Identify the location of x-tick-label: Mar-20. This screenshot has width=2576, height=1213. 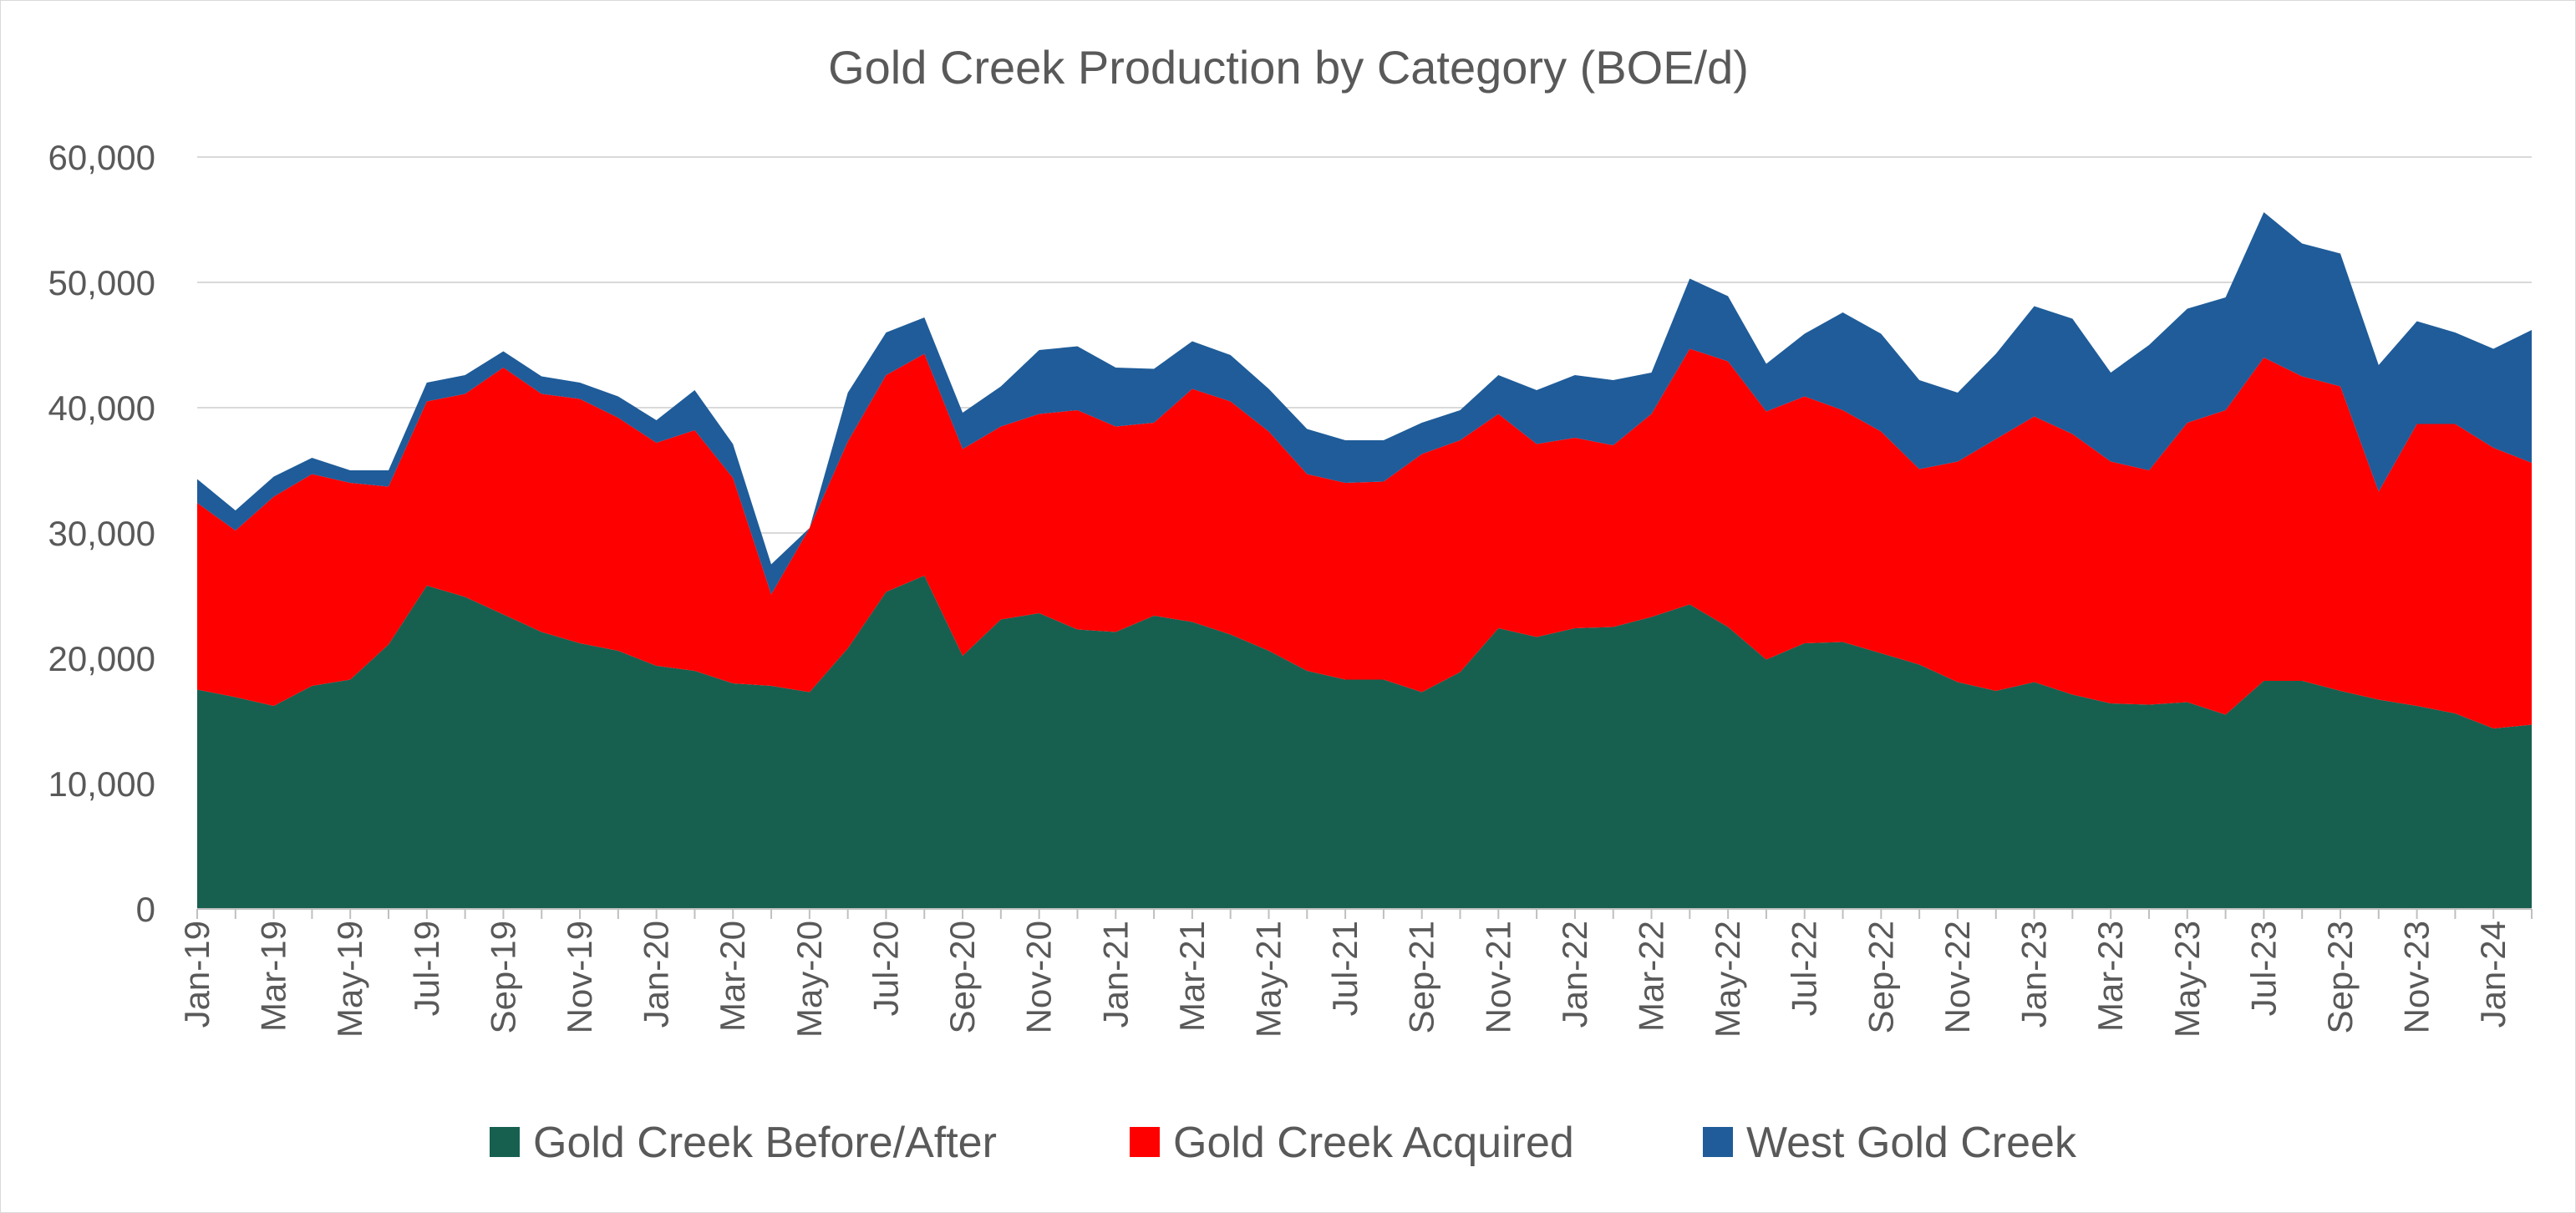
(732, 976).